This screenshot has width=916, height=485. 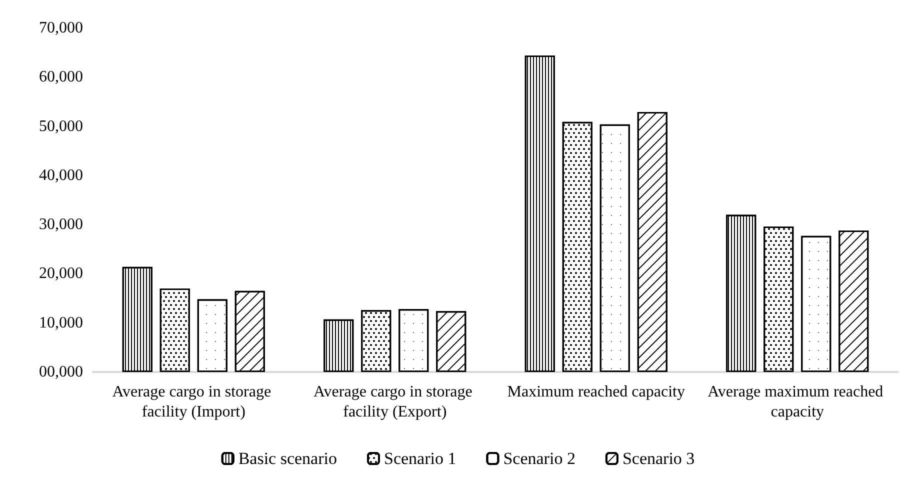 What do you see at coordinates (61, 273) in the screenshot?
I see `y-tick-label: 20,000` at bounding box center [61, 273].